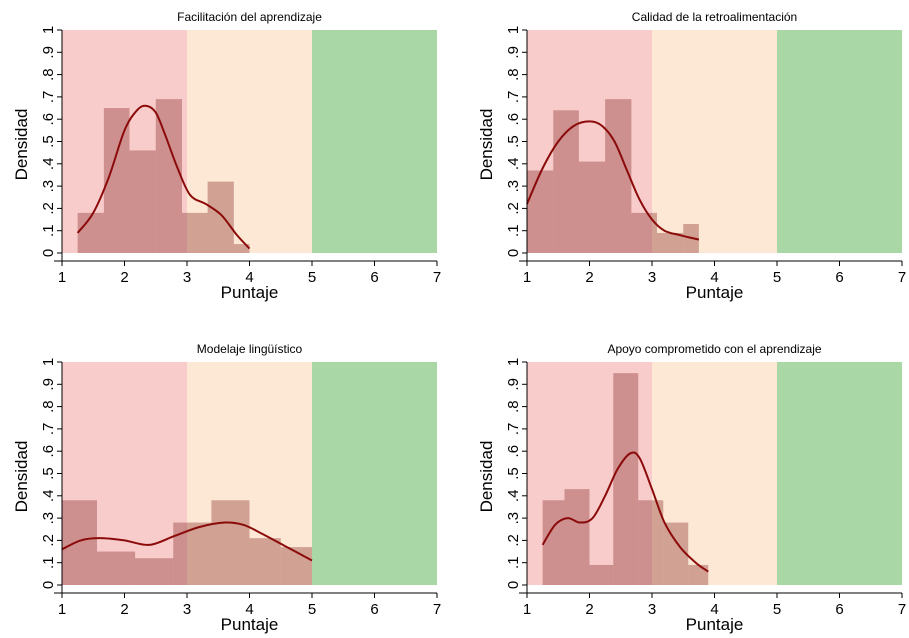 This screenshot has height=638, width=909. I want to click on x-tick-label: 3, so click(652, 609).